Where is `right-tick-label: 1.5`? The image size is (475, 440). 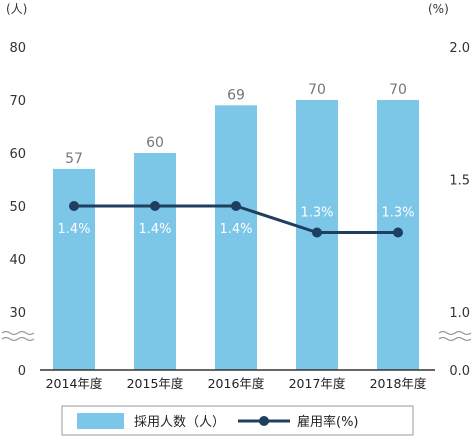 right-tick-label: 1.5 is located at coordinates (459, 181).